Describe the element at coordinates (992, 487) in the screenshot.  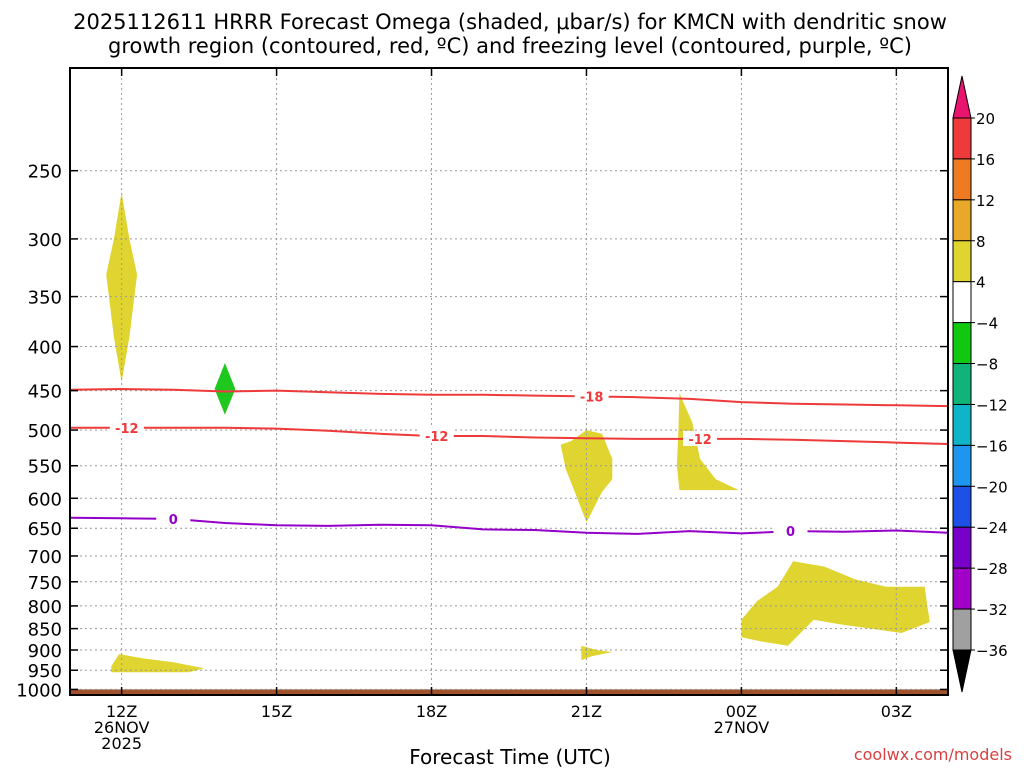
I see `colorbar-label-9: −20` at that location.